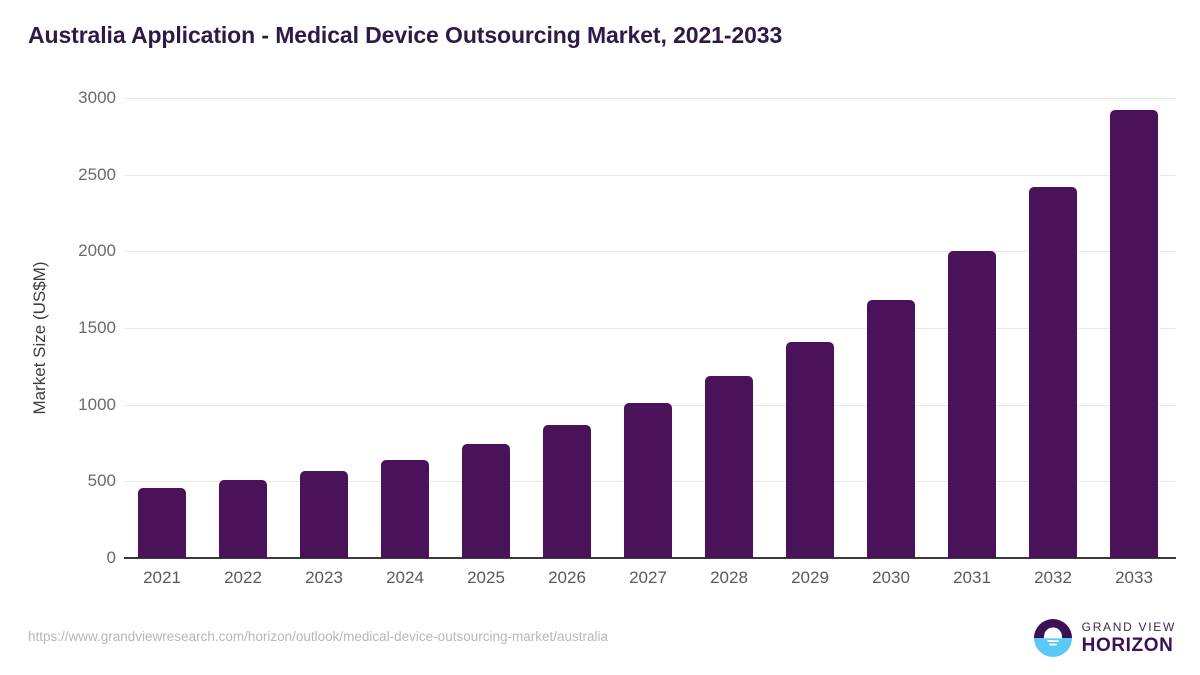 This screenshot has height=675, width=1200. What do you see at coordinates (567, 577) in the screenshot?
I see `x-axis-tick-label: 2026` at bounding box center [567, 577].